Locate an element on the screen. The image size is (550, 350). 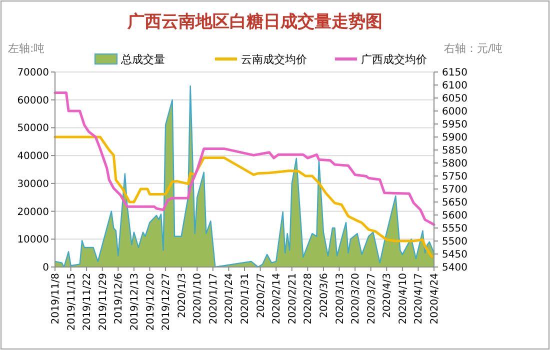
y2-tick-label: 6100 is located at coordinates (455, 86).